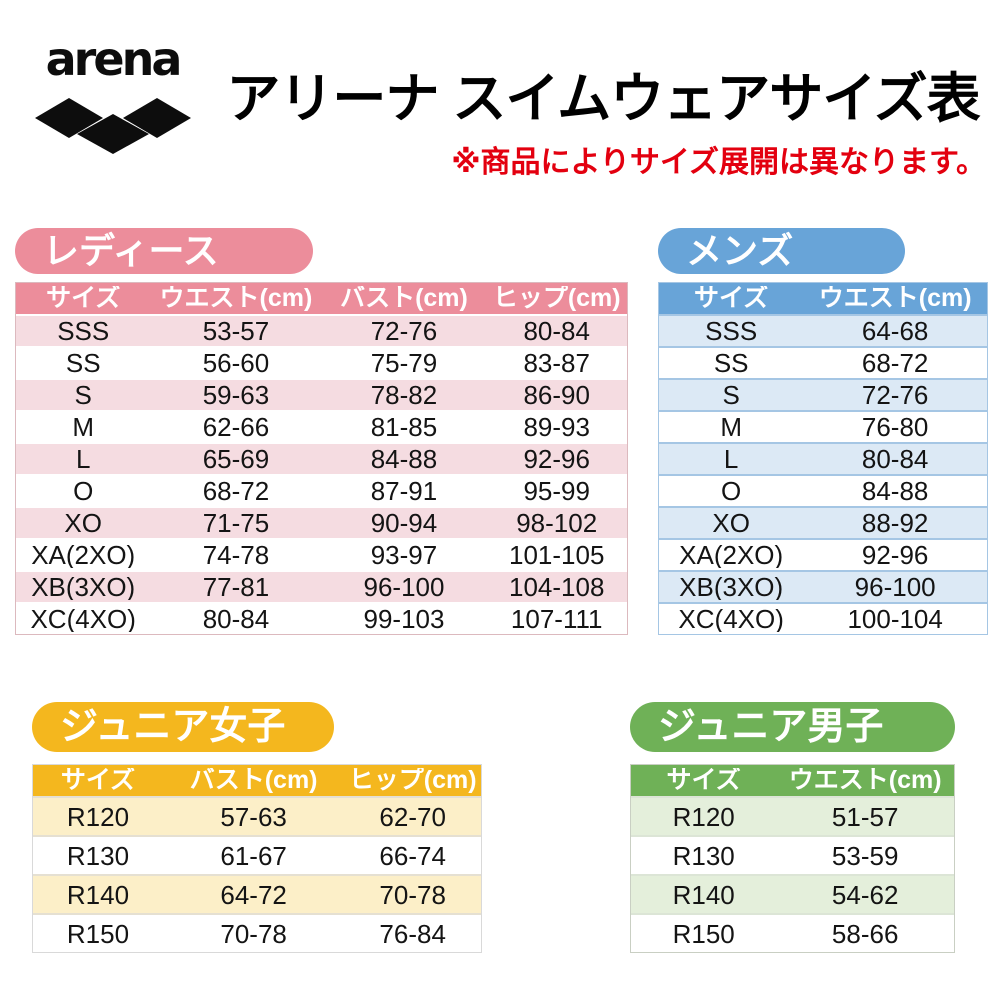 Image resolution: width=1000 pixels, height=1000 pixels. Describe the element at coordinates (236, 331) in the screenshot. I see `table-row-cell: 53-57` at that location.